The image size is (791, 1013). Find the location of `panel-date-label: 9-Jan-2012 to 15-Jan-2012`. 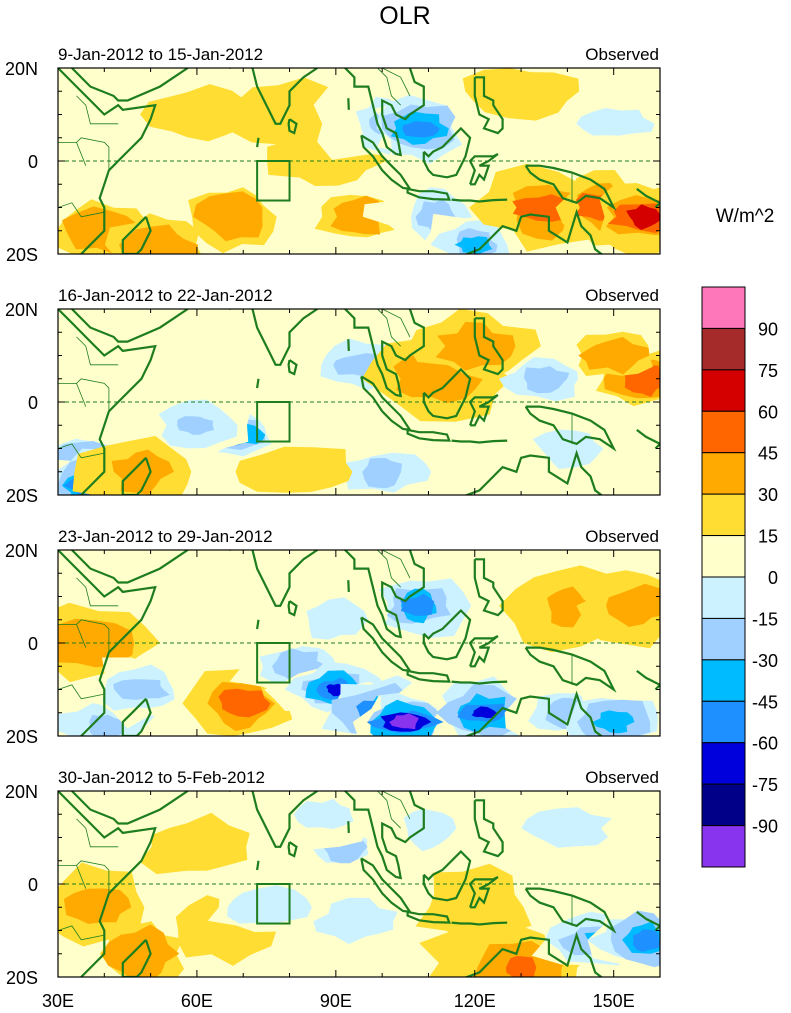

panel-date-label: 9-Jan-2012 to 15-Jan-2012 is located at coordinates (160, 54).